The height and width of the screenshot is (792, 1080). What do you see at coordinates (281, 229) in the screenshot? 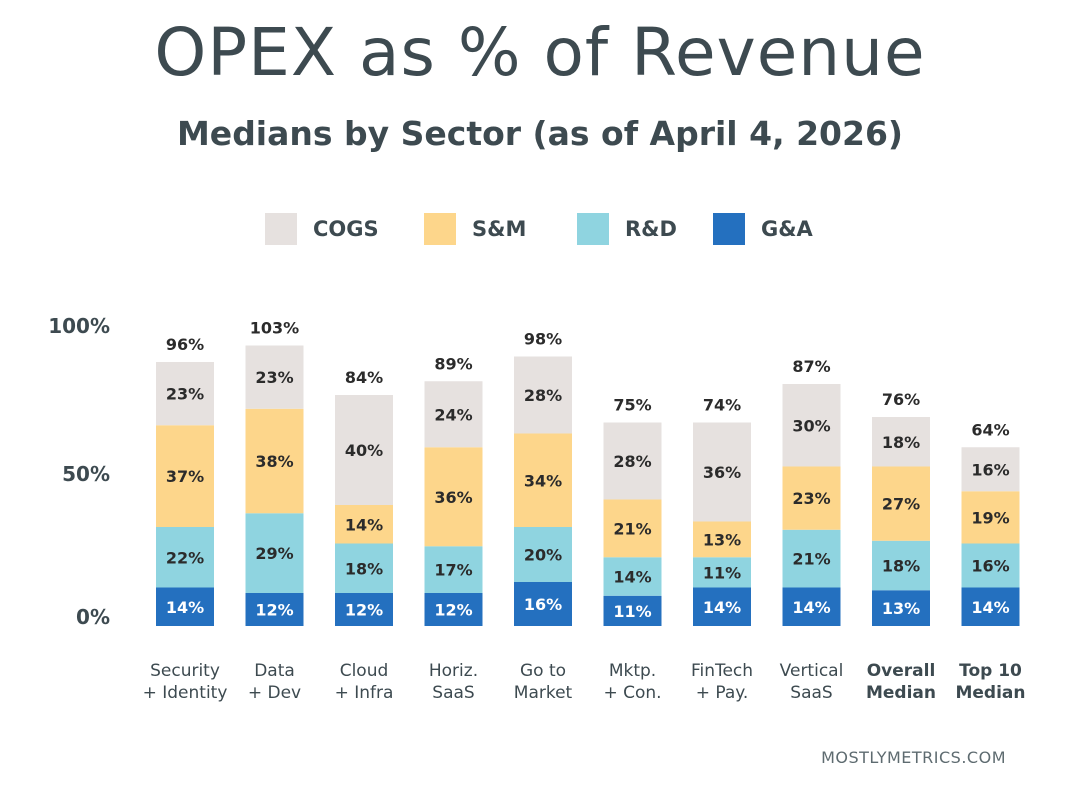
I see `legend-swatch-cogs` at bounding box center [281, 229].